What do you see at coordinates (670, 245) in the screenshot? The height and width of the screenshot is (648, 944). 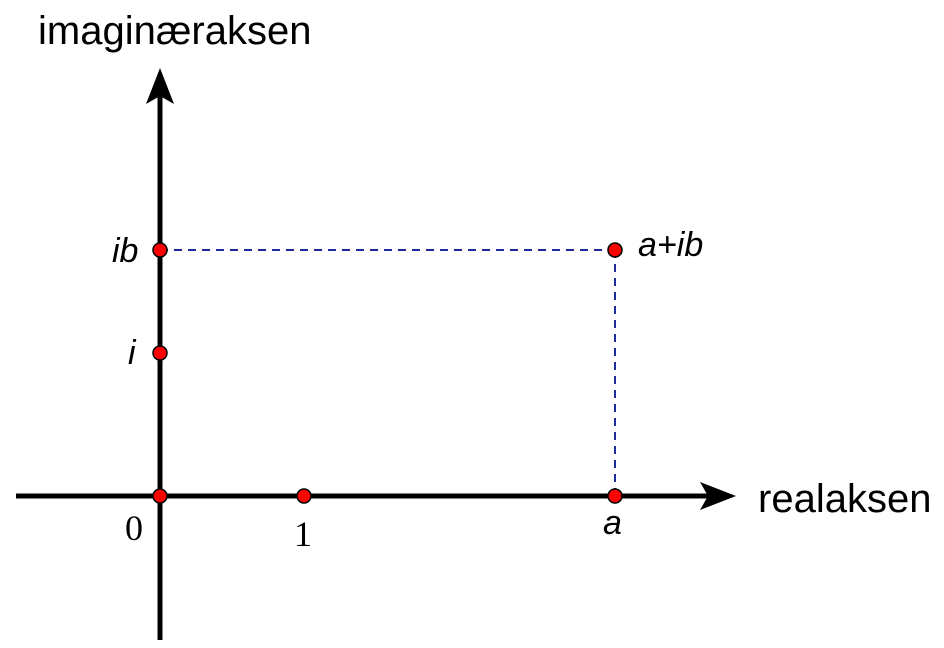 I see `label-complex: a+ib` at bounding box center [670, 245].